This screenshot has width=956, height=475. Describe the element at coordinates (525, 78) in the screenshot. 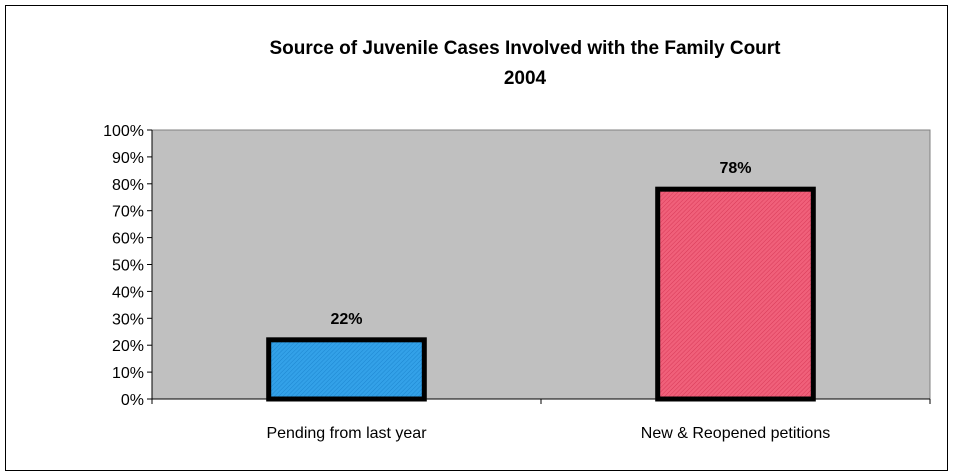

I see `chart-subtitle: 2004` at that location.